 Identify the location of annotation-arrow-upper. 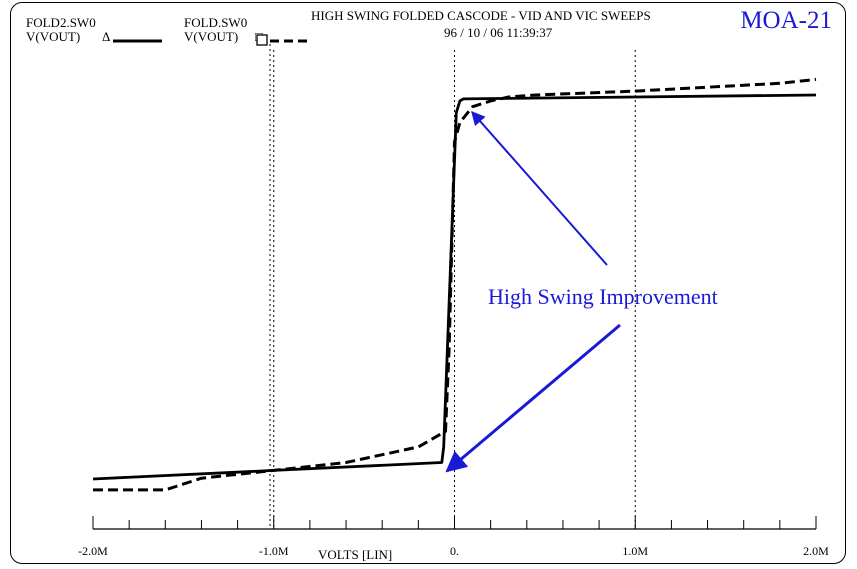
(539, 188).